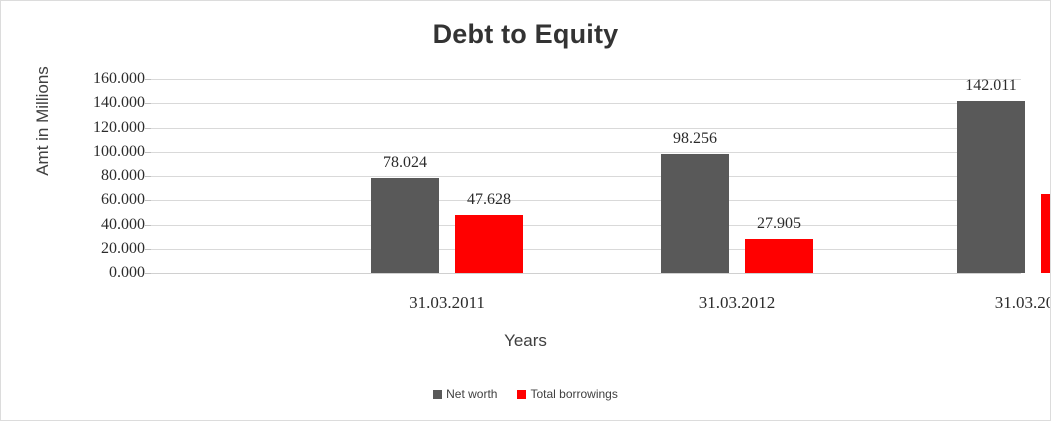 This screenshot has width=1051, height=421. Describe the element at coordinates (695, 138) in the screenshot. I see `bar-value-label: 98.256` at that location.